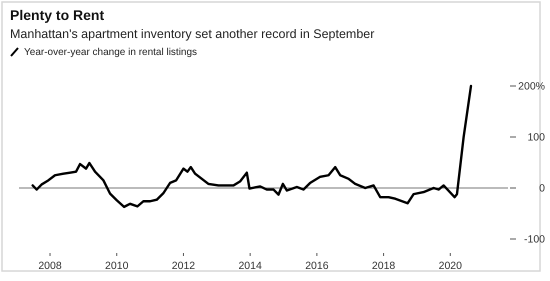 The image size is (550, 281). I want to click on chart-title: Plenty to Rent, so click(57, 15).